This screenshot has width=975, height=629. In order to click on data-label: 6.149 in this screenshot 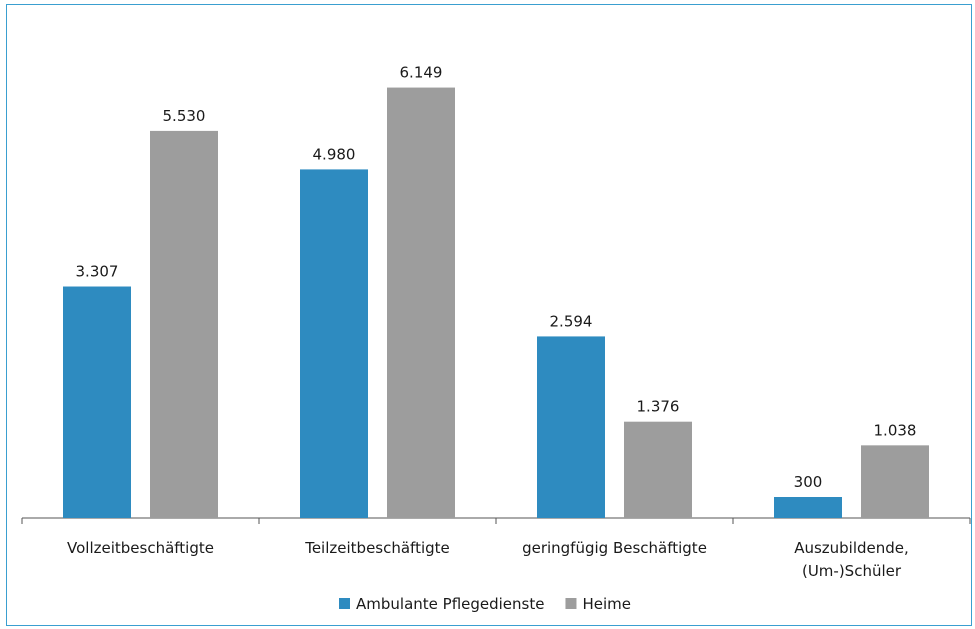, I will do `click(421, 73)`.